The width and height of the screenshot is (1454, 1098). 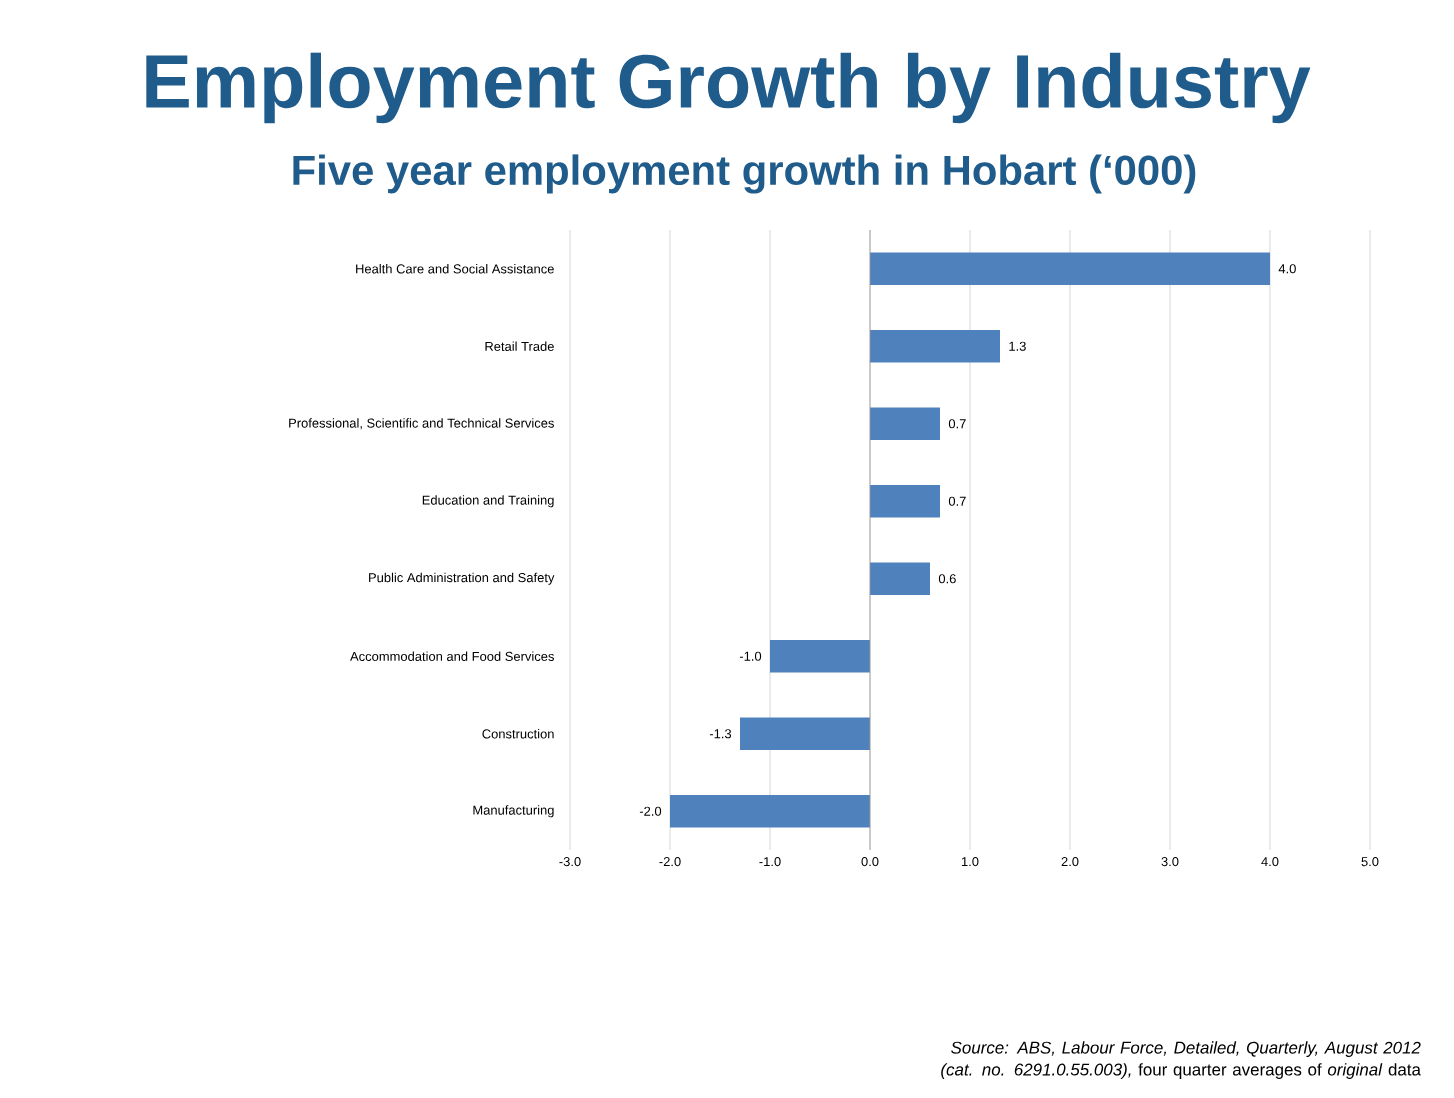 What do you see at coordinates (728, 88) in the screenshot?
I see `chart-title: Employment Growth by Industry` at bounding box center [728, 88].